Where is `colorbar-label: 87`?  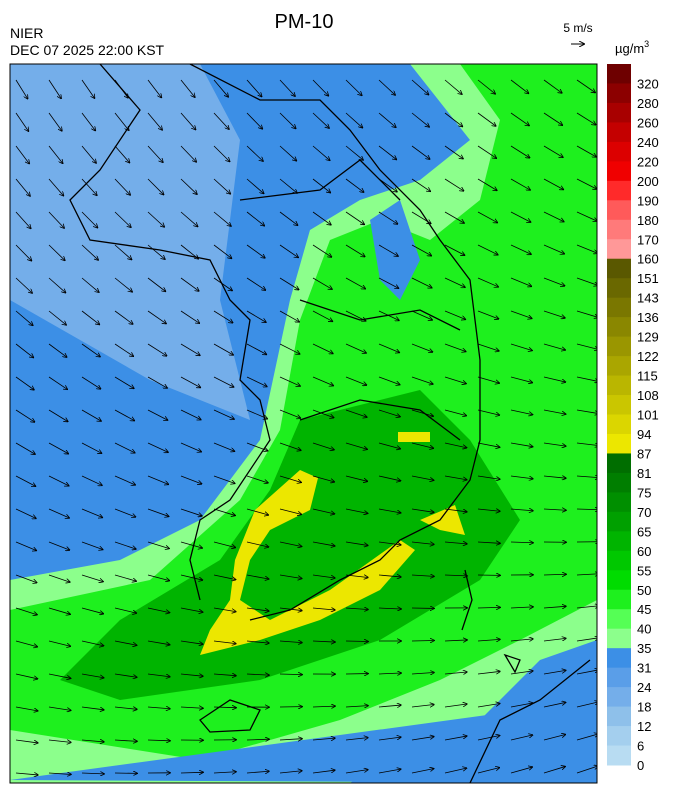 colorbar-label: 87 is located at coordinates (644, 453).